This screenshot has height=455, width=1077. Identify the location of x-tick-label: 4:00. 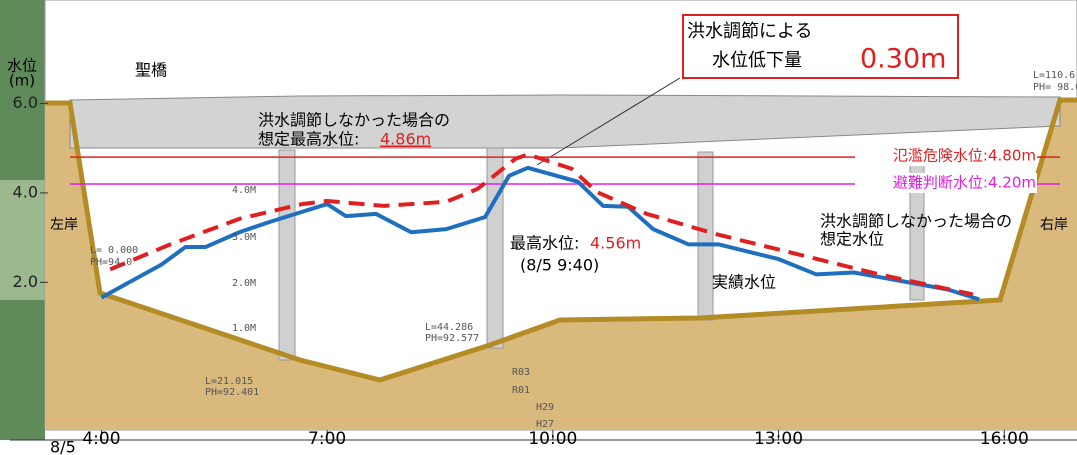
(101, 439).